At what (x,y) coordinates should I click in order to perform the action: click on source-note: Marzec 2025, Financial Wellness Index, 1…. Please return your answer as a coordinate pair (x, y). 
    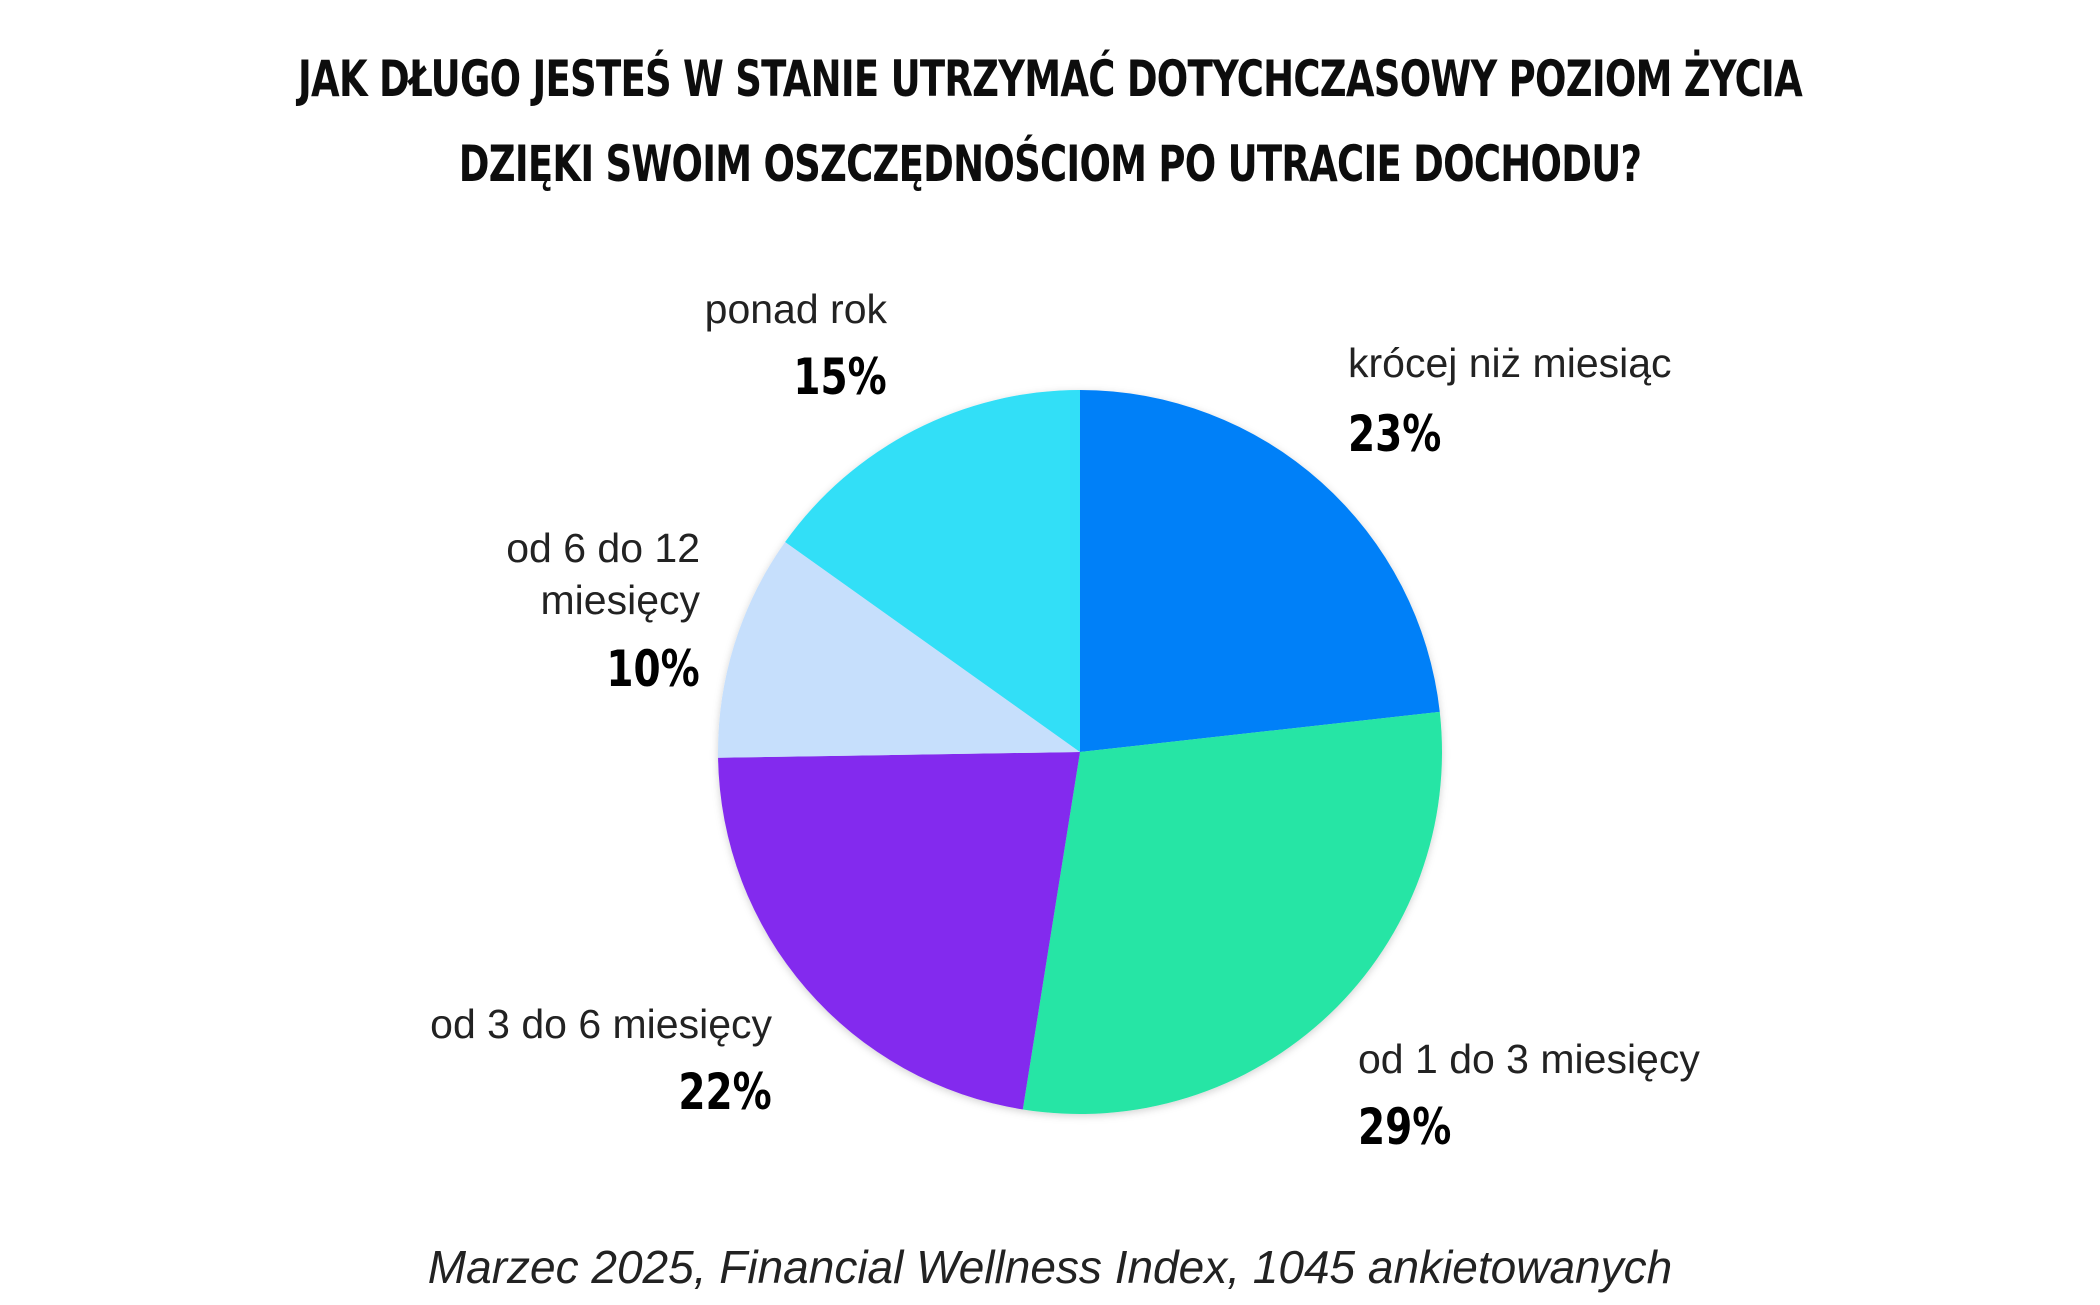
    Looking at the image, I should click on (1050, 1267).